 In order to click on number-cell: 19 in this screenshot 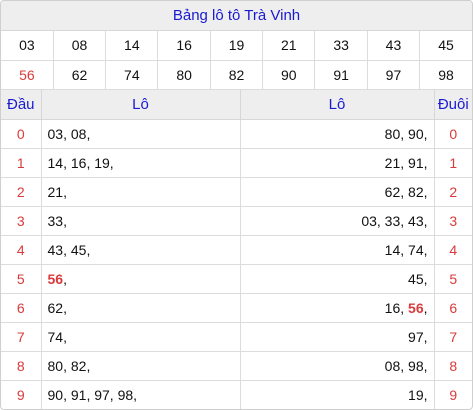, I will do `click(237, 46)`.